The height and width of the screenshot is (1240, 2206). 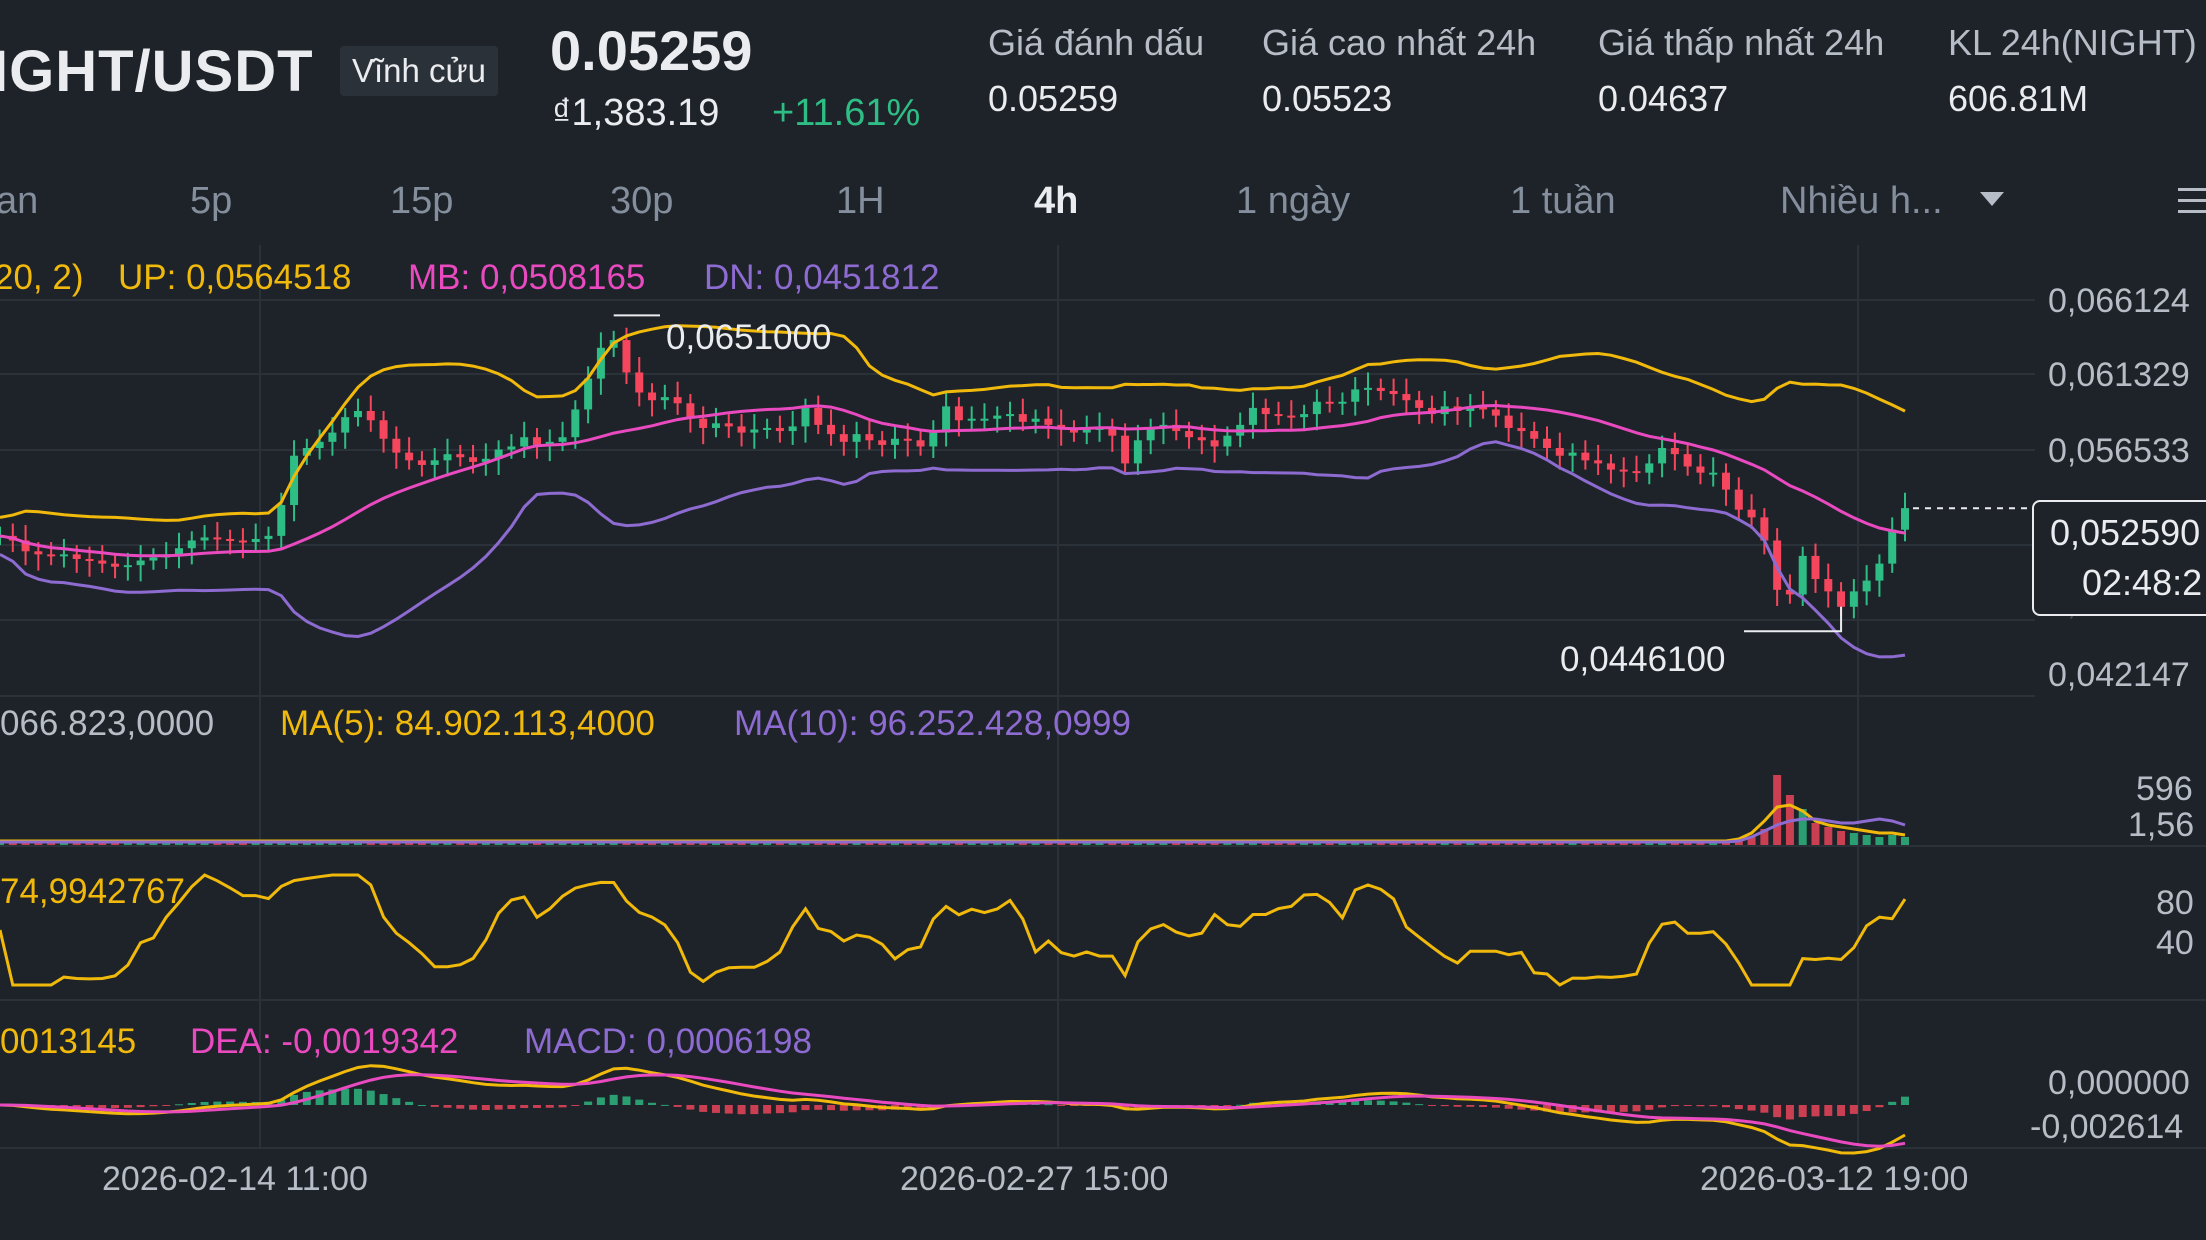 What do you see at coordinates (932, 723) in the screenshot?
I see `vol-ma10: MA(10): 96.252.428,0999` at bounding box center [932, 723].